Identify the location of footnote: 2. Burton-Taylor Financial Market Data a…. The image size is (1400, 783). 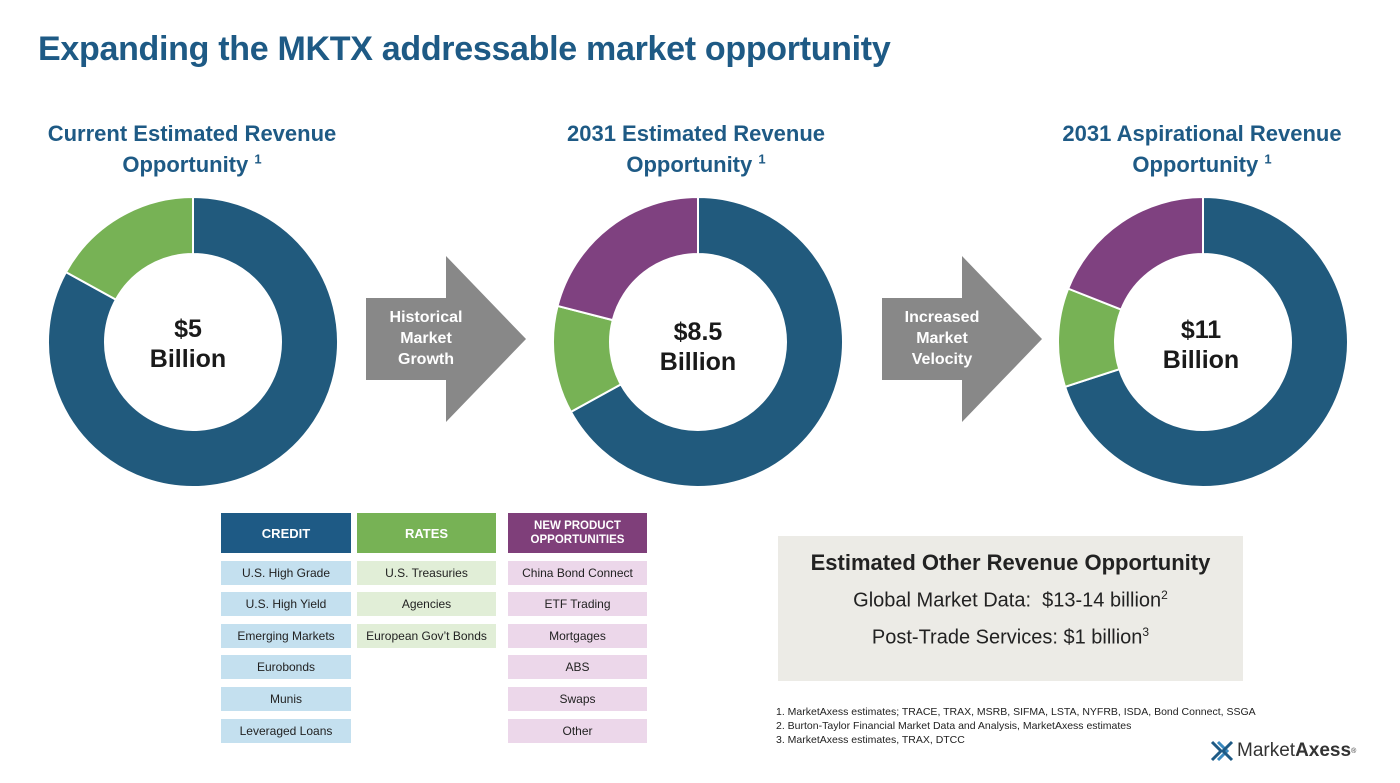
(954, 726).